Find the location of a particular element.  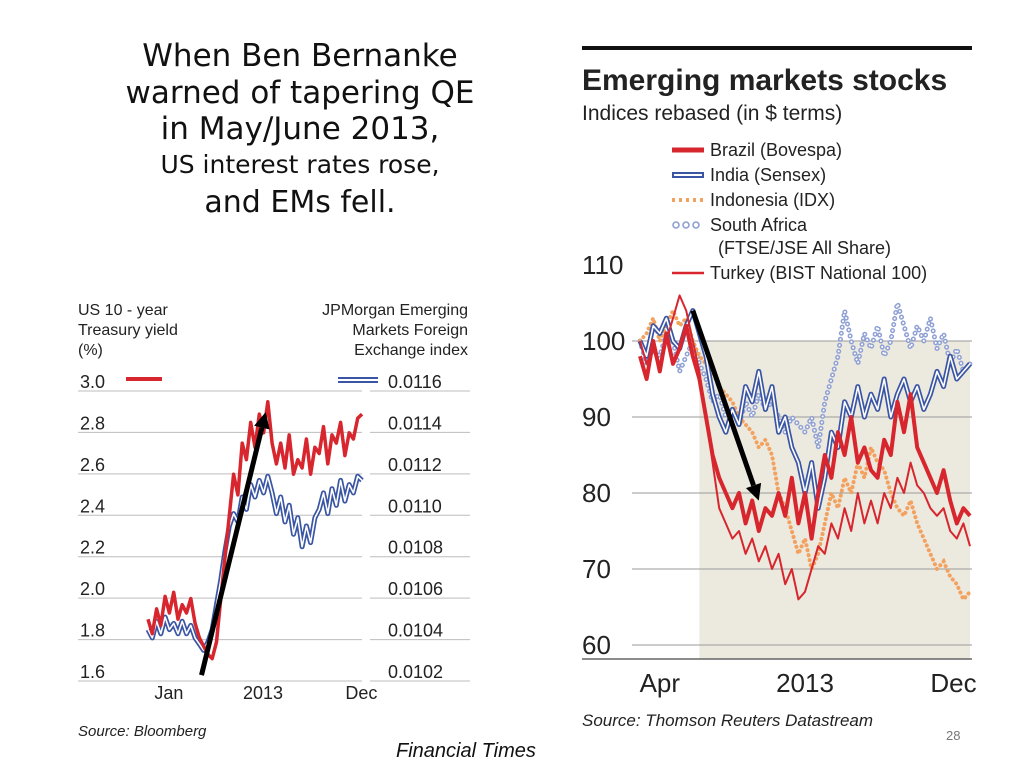

slide-conclusion: and EMs fell. is located at coordinates (300, 203).